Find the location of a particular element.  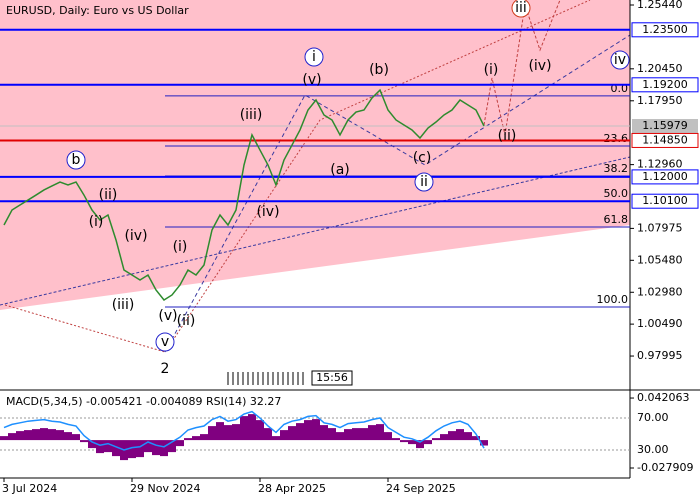

fib-label: 38.2 is located at coordinates (616, 168).